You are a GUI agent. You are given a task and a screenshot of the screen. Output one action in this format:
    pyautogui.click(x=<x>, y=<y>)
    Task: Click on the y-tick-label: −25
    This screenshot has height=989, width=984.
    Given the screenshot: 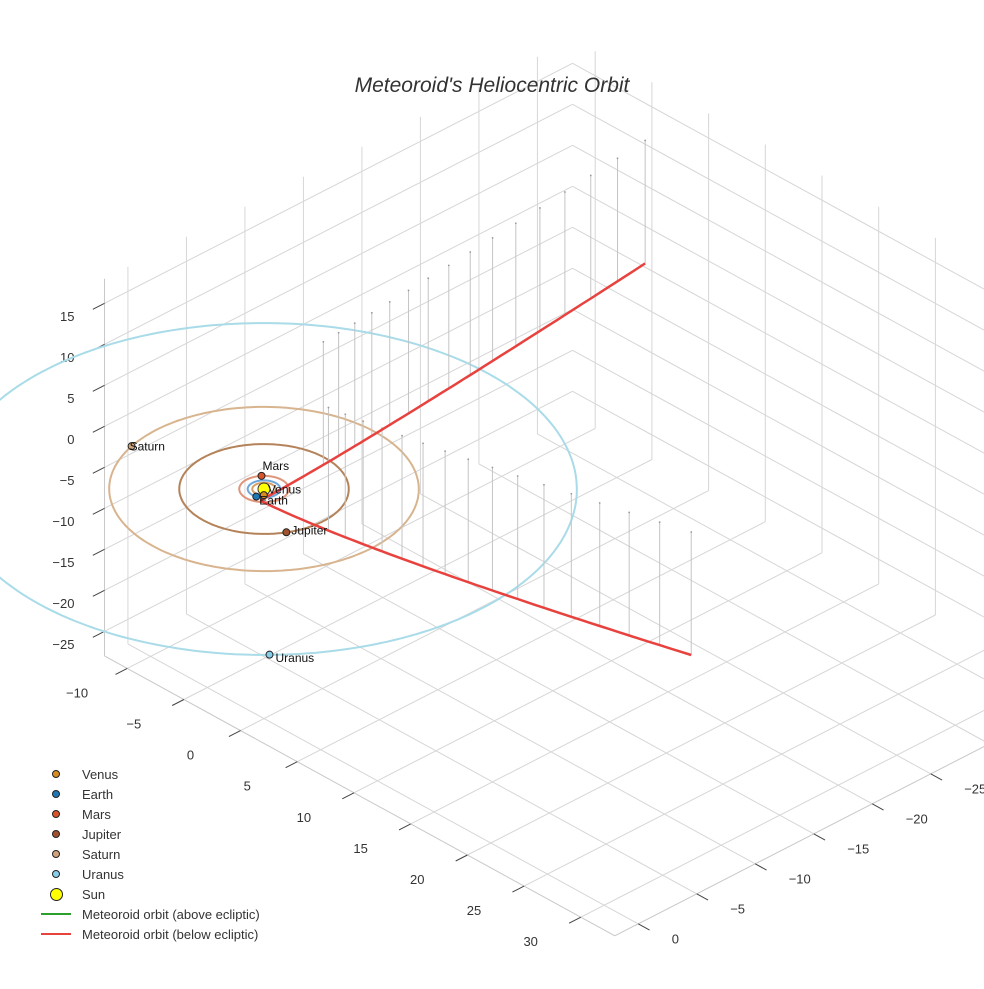 What is the action you would take?
    pyautogui.click(x=974, y=788)
    